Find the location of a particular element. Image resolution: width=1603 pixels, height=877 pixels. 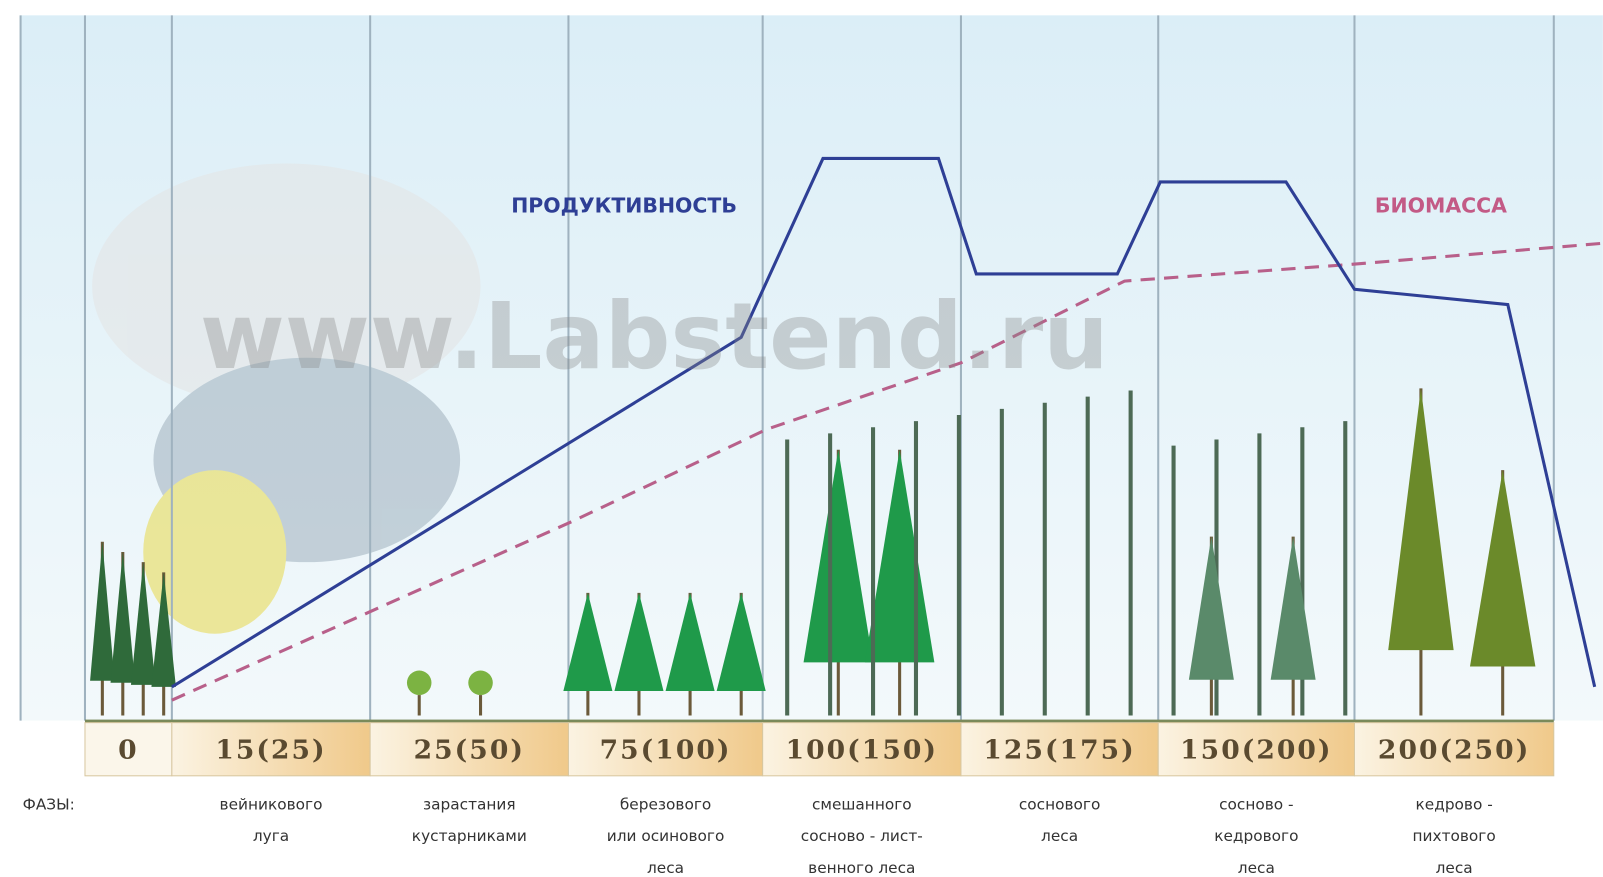

watermark: www.Labstend.ru is located at coordinates (654, 336).